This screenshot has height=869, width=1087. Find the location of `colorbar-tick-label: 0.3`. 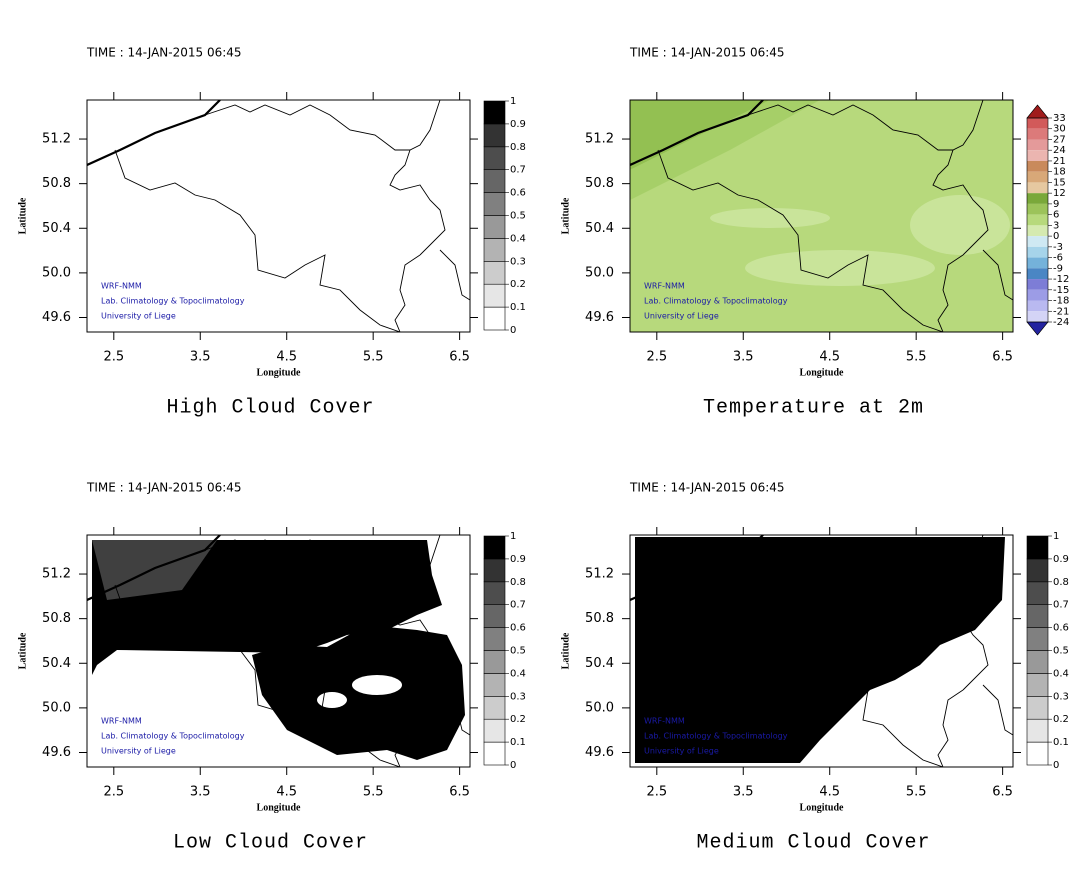

colorbar-tick-label: 0.3 is located at coordinates (1061, 696).